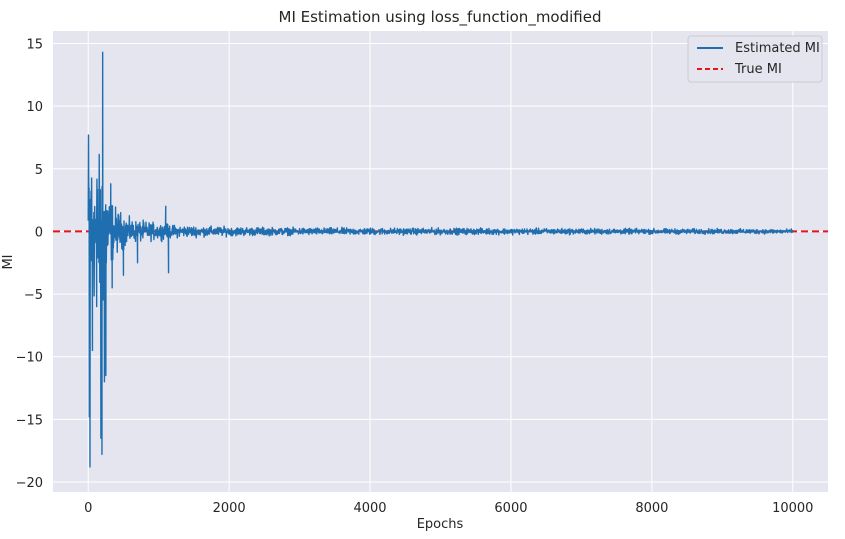 This screenshot has height=539, width=845. I want to click on y-tick-label: −15, so click(29, 420).